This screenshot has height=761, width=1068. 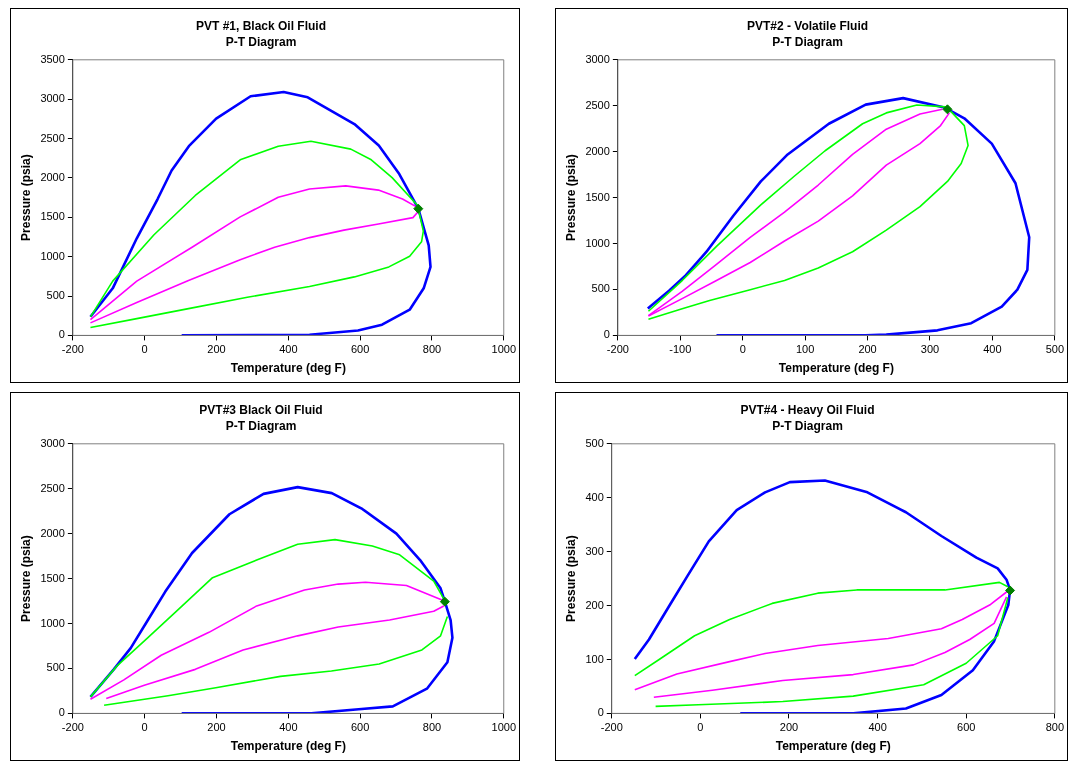 What do you see at coordinates (594, 604) in the screenshot?
I see `y-tick-label: 200` at bounding box center [594, 604].